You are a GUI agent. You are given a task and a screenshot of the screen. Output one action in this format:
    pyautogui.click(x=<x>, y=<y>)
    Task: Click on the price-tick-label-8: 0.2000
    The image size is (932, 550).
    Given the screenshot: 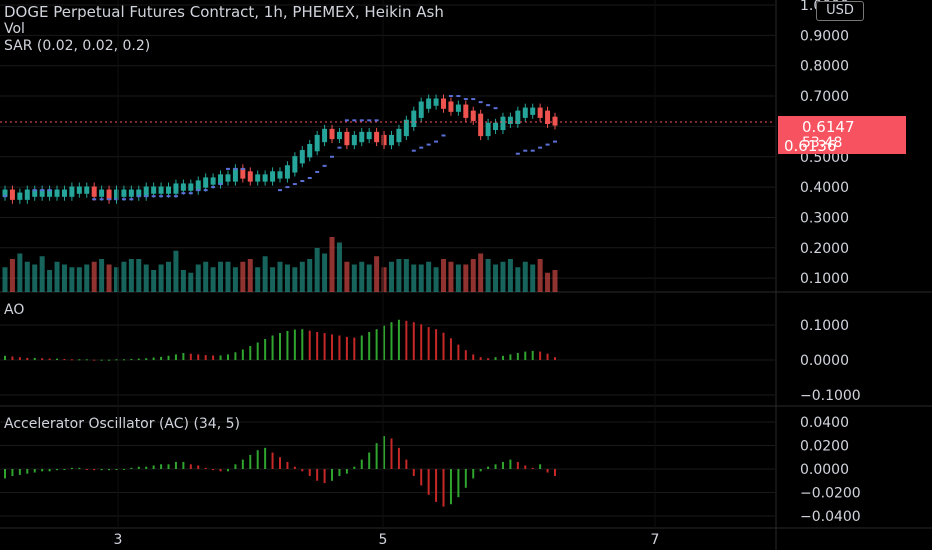 What is the action you would take?
    pyautogui.click(x=824, y=249)
    